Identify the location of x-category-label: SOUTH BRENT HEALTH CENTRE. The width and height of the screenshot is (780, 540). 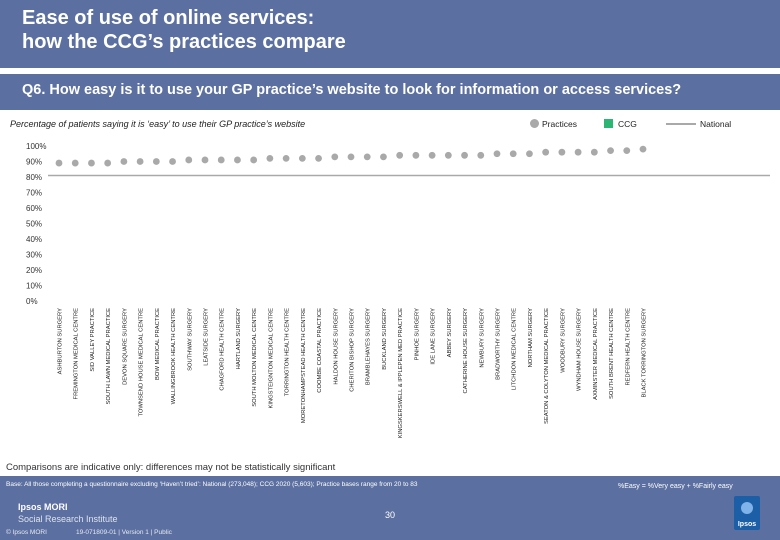
(612, 353).